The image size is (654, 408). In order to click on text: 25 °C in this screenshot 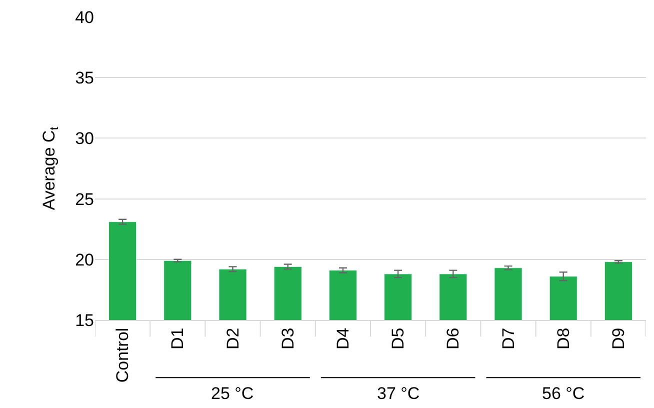, I will do `click(232, 393)`.